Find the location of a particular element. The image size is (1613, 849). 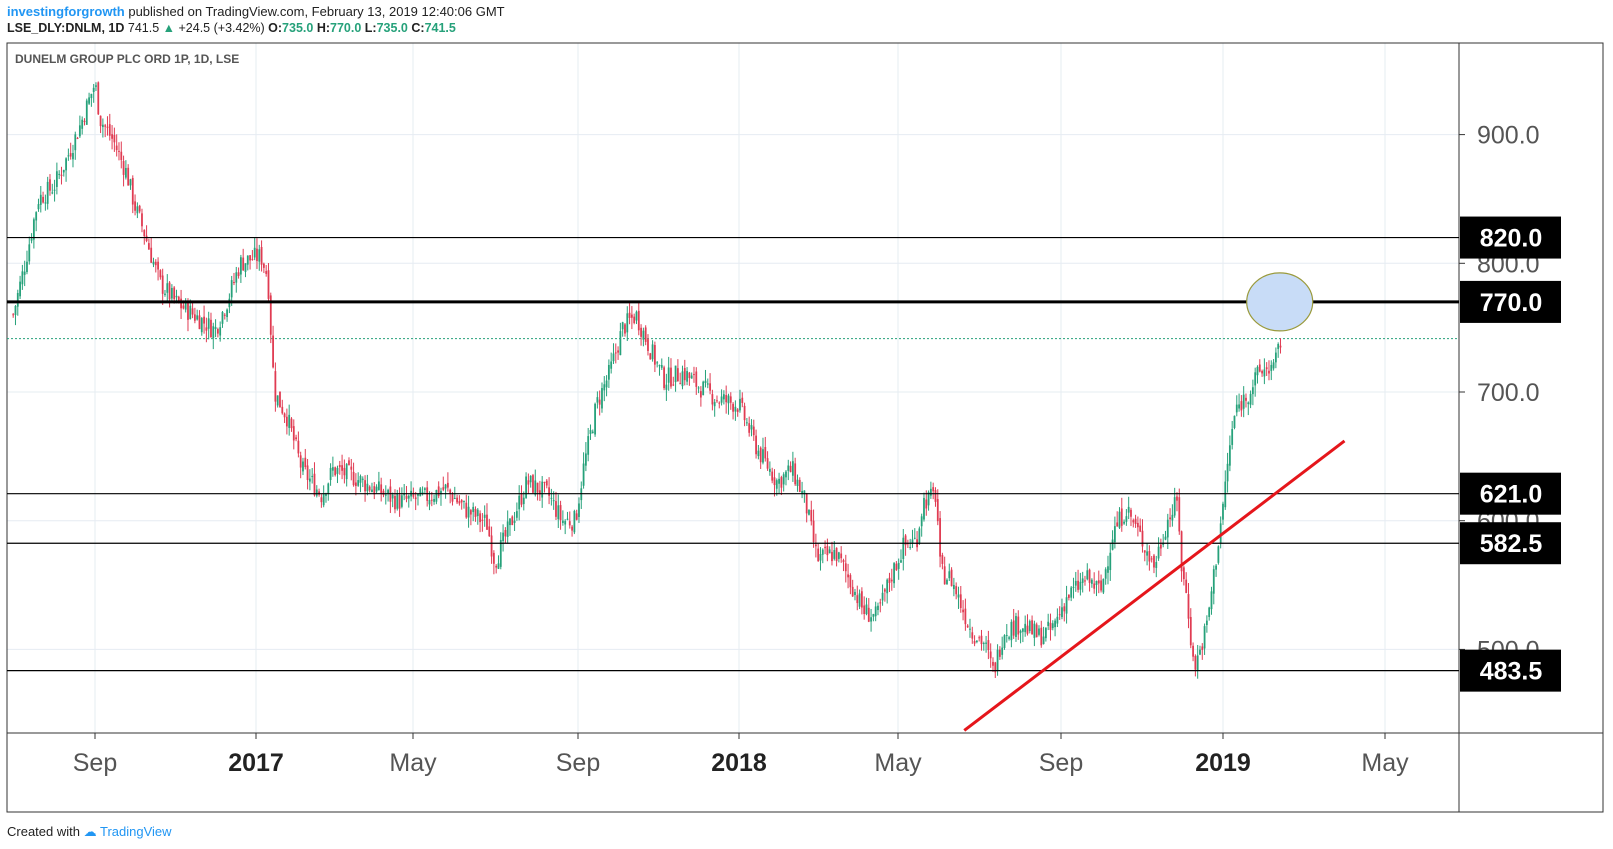

x-tick-label: Sep is located at coordinates (578, 763).